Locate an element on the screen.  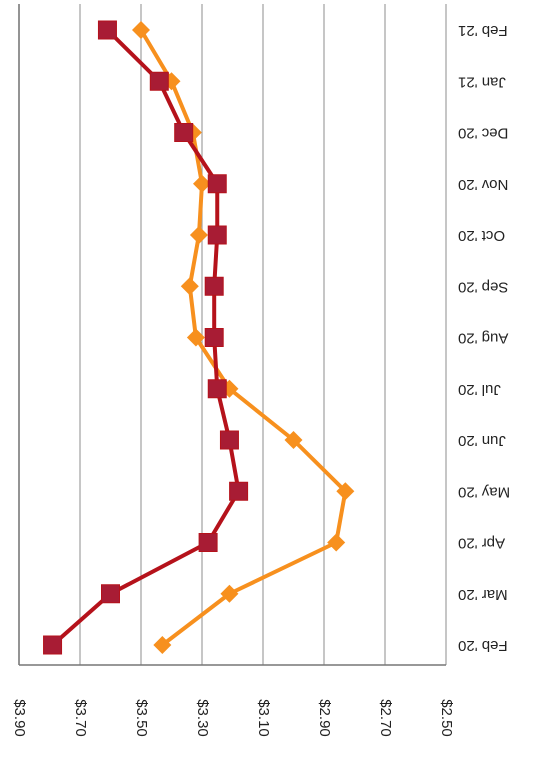
y-tick-label: $3.70 is located at coordinates (80, 718).